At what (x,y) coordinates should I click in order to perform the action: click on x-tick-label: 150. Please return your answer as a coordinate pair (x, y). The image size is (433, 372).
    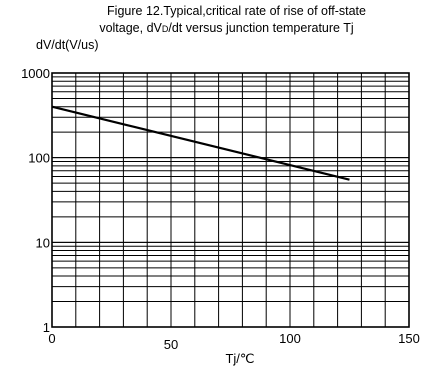
    Looking at the image, I should click on (409, 338).